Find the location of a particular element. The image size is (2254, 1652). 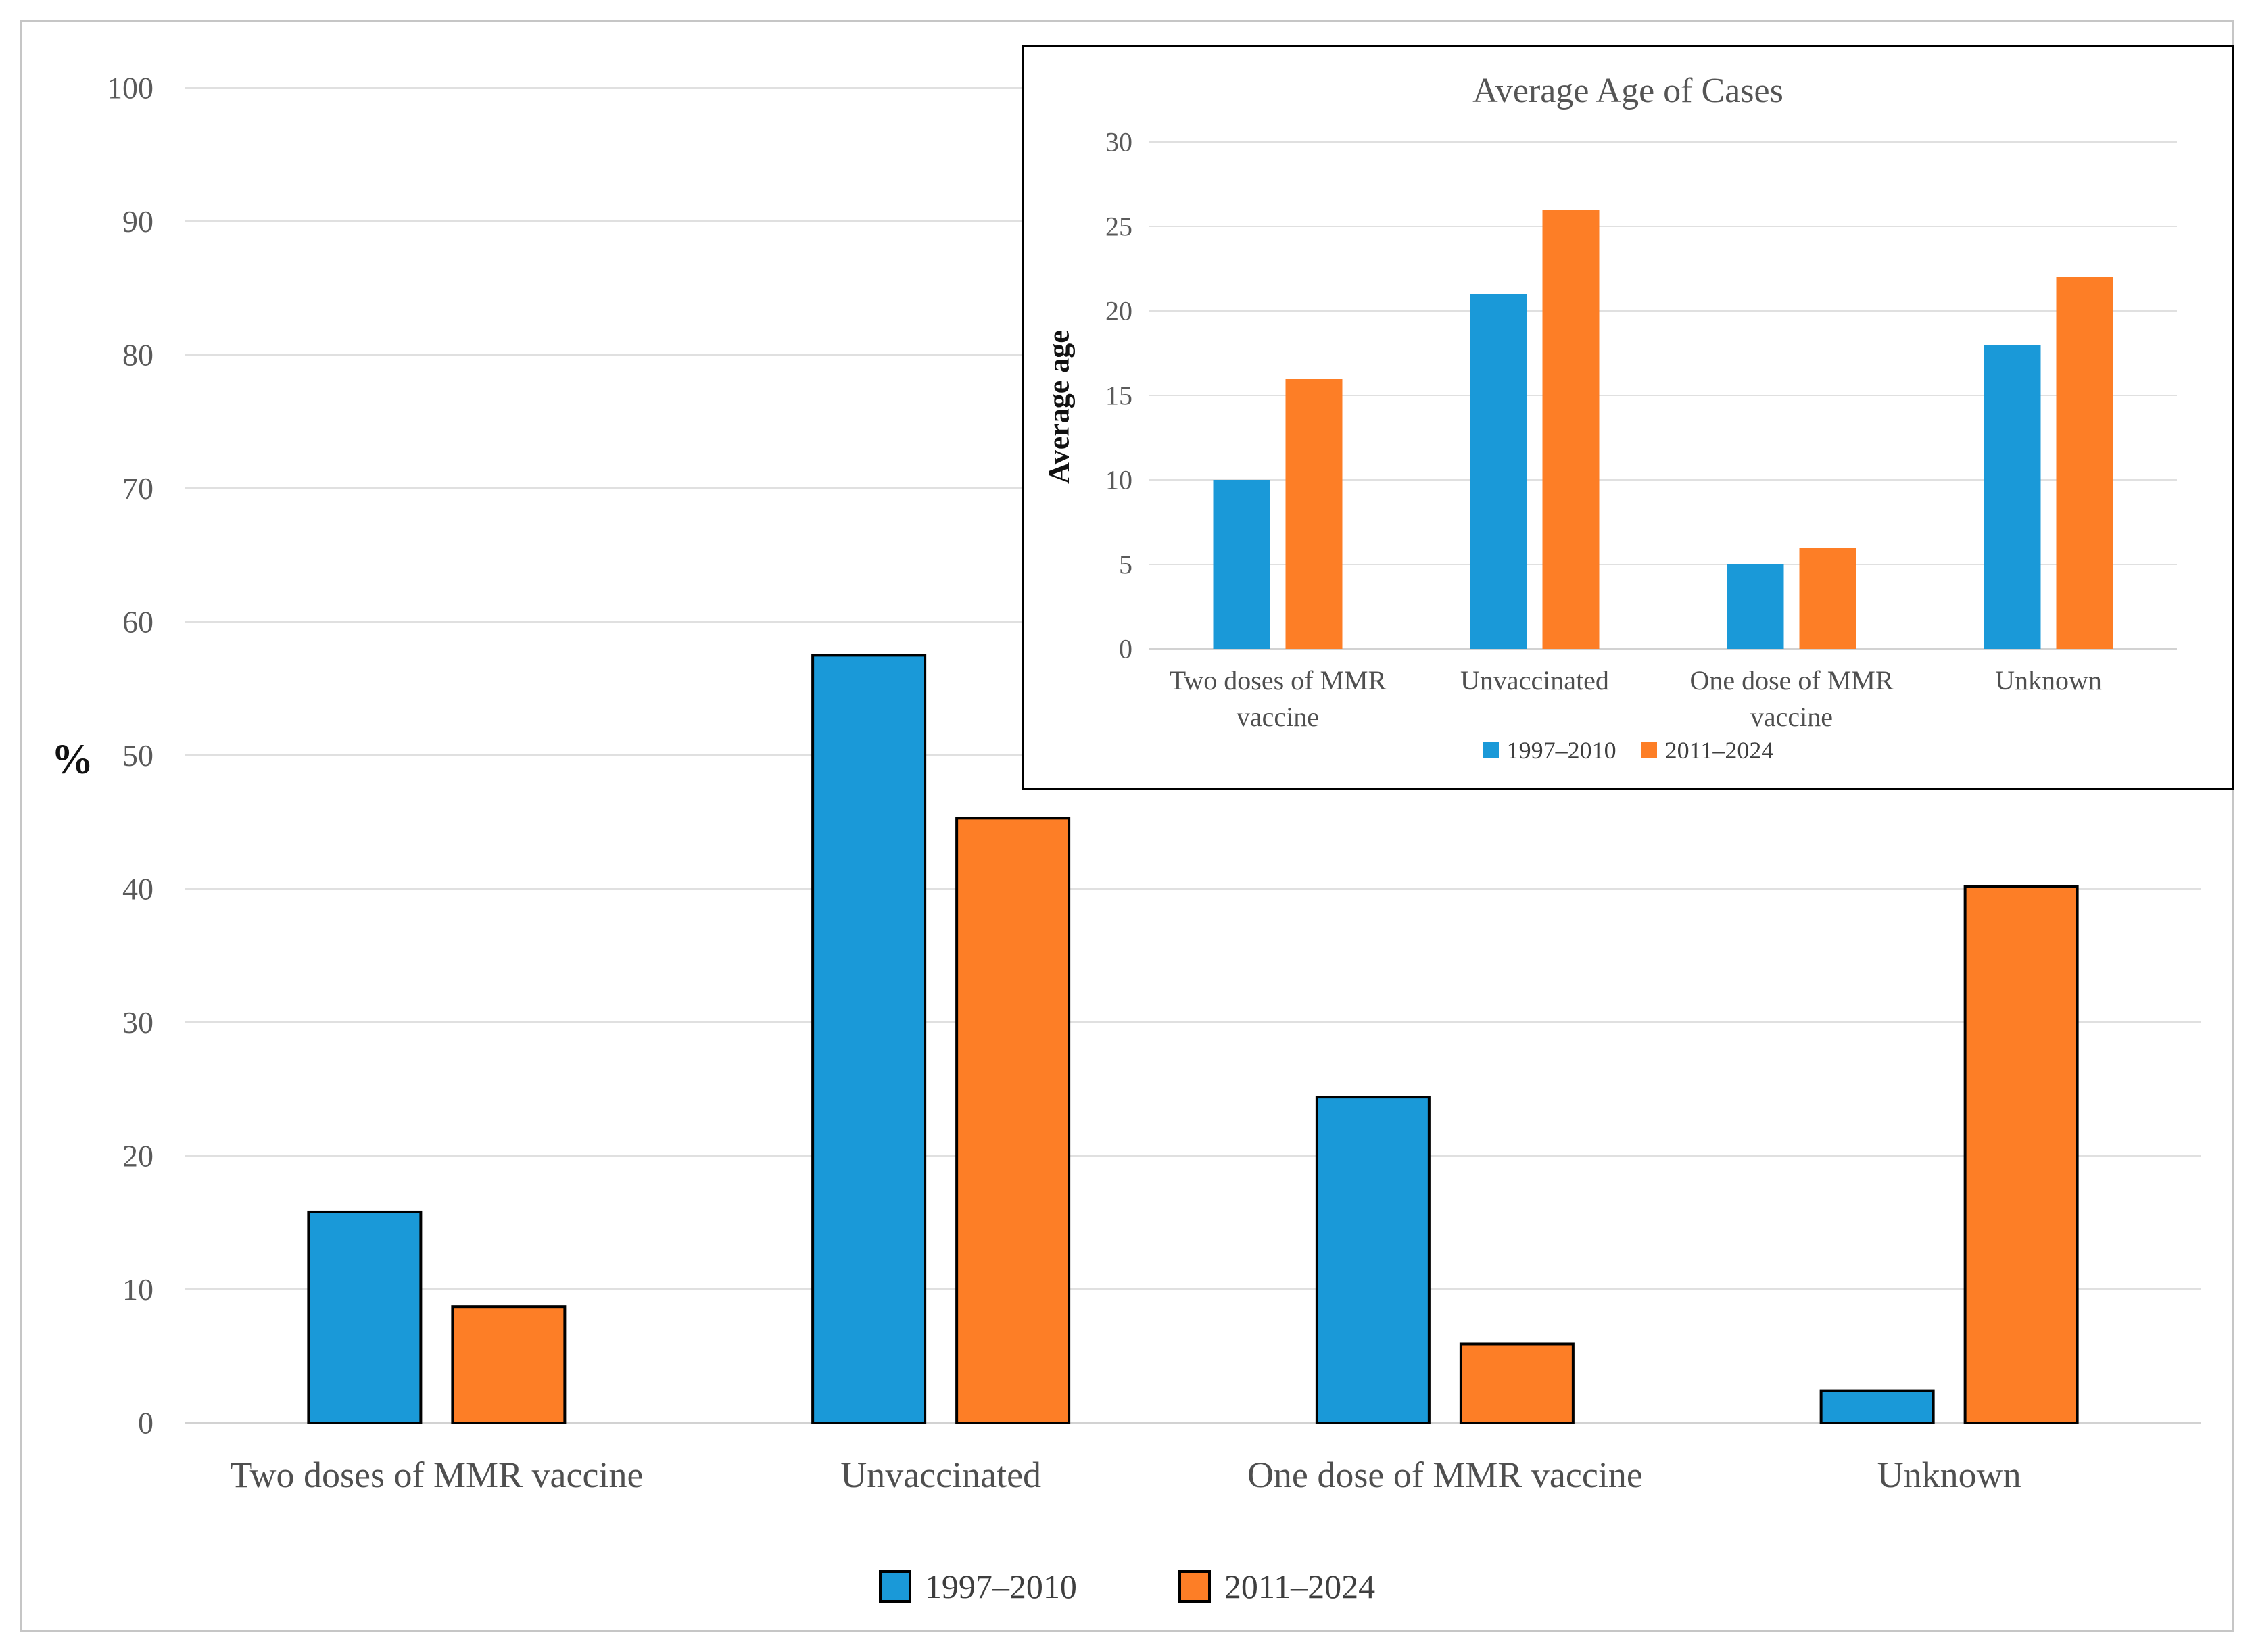

y-tick-40: 40 is located at coordinates (137, 889).